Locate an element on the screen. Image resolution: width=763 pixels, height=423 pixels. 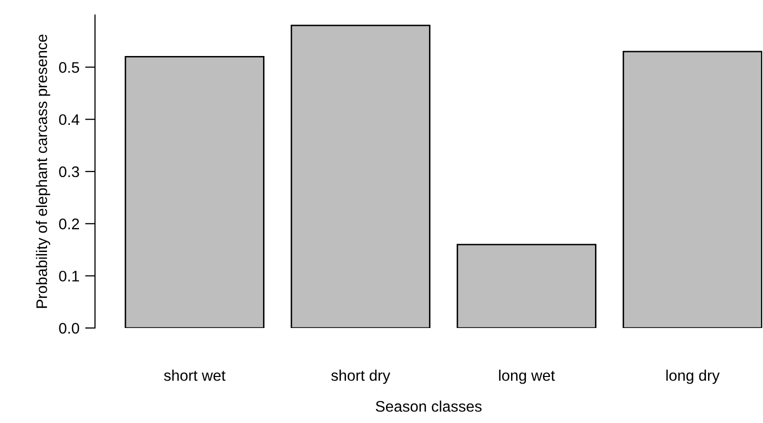
y-tick-label: 0.2 is located at coordinates (69, 224).